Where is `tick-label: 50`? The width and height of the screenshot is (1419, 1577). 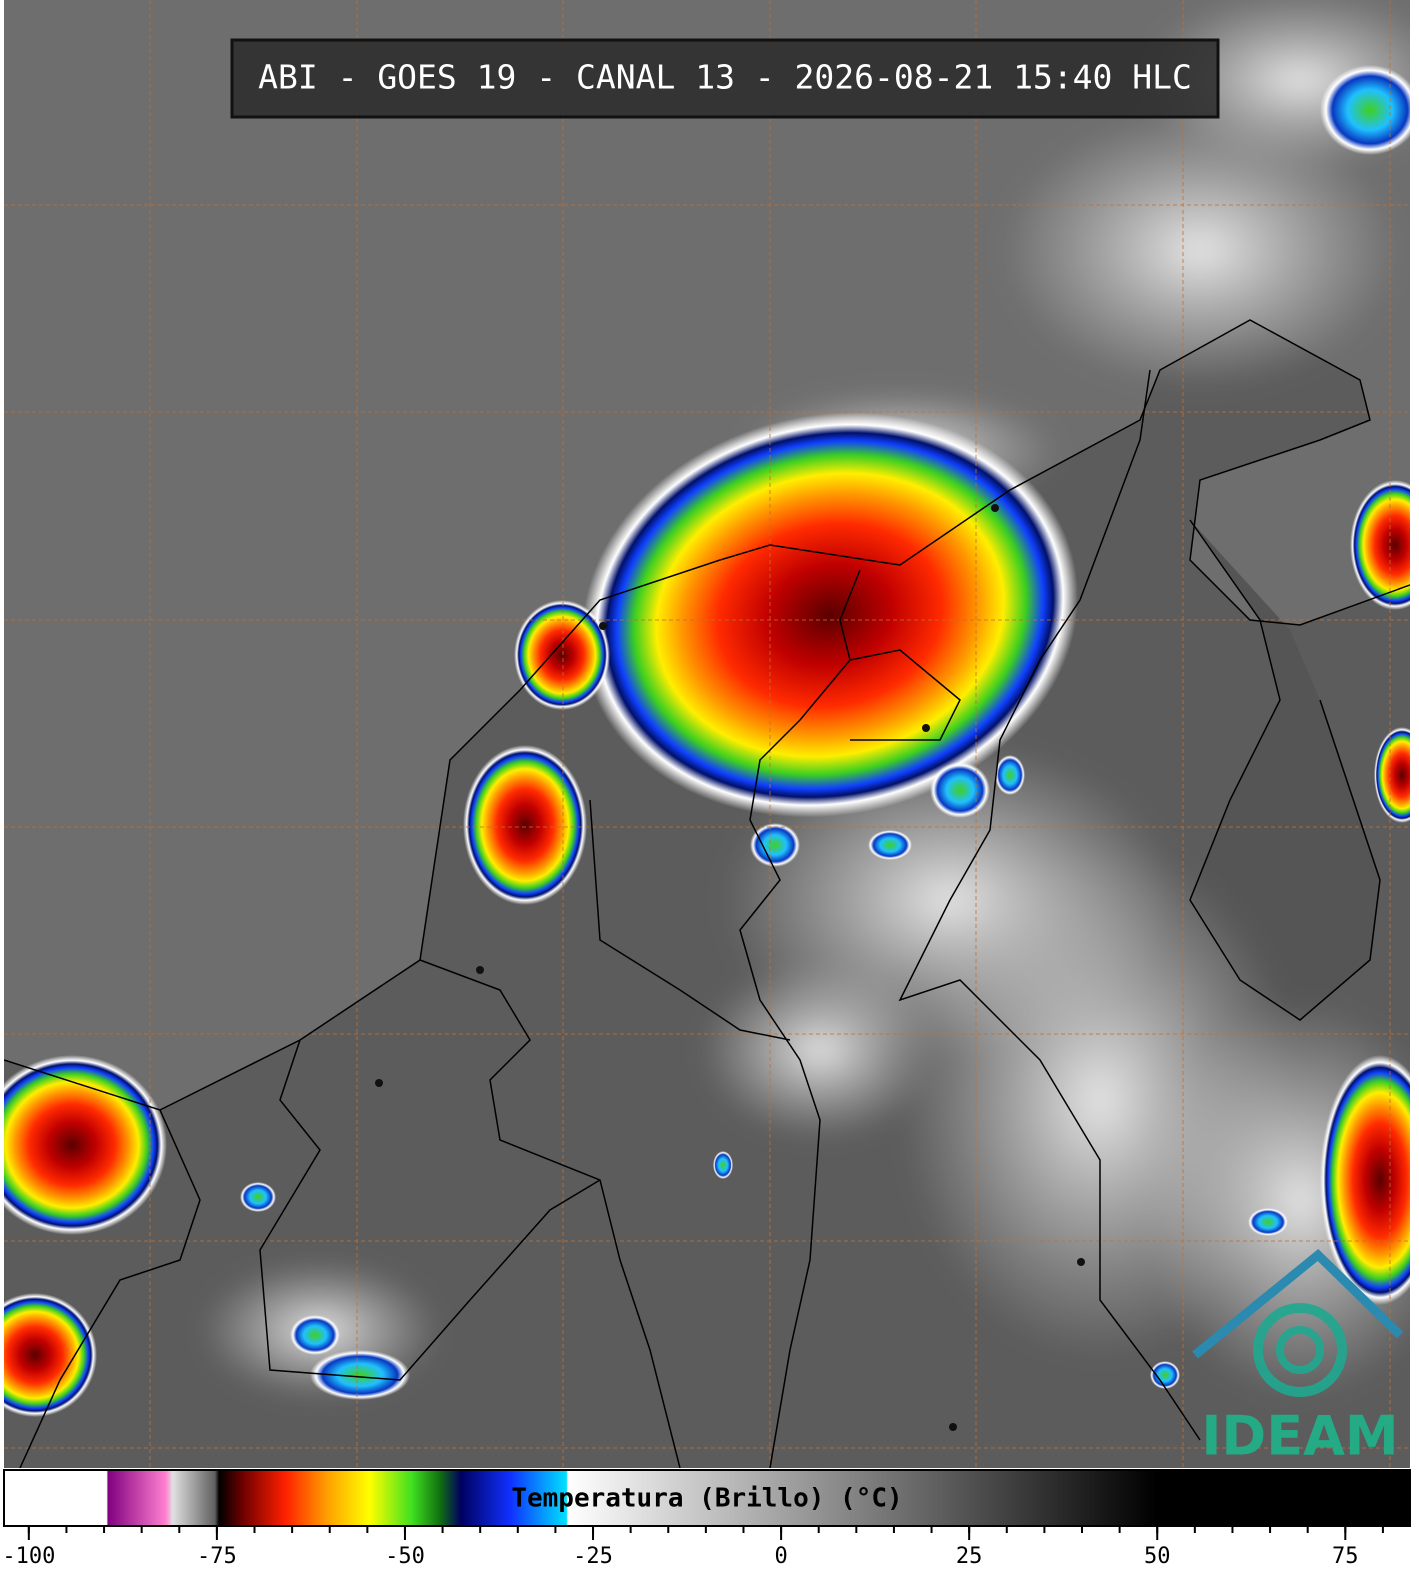 tick-label: 50 is located at coordinates (1157, 1556).